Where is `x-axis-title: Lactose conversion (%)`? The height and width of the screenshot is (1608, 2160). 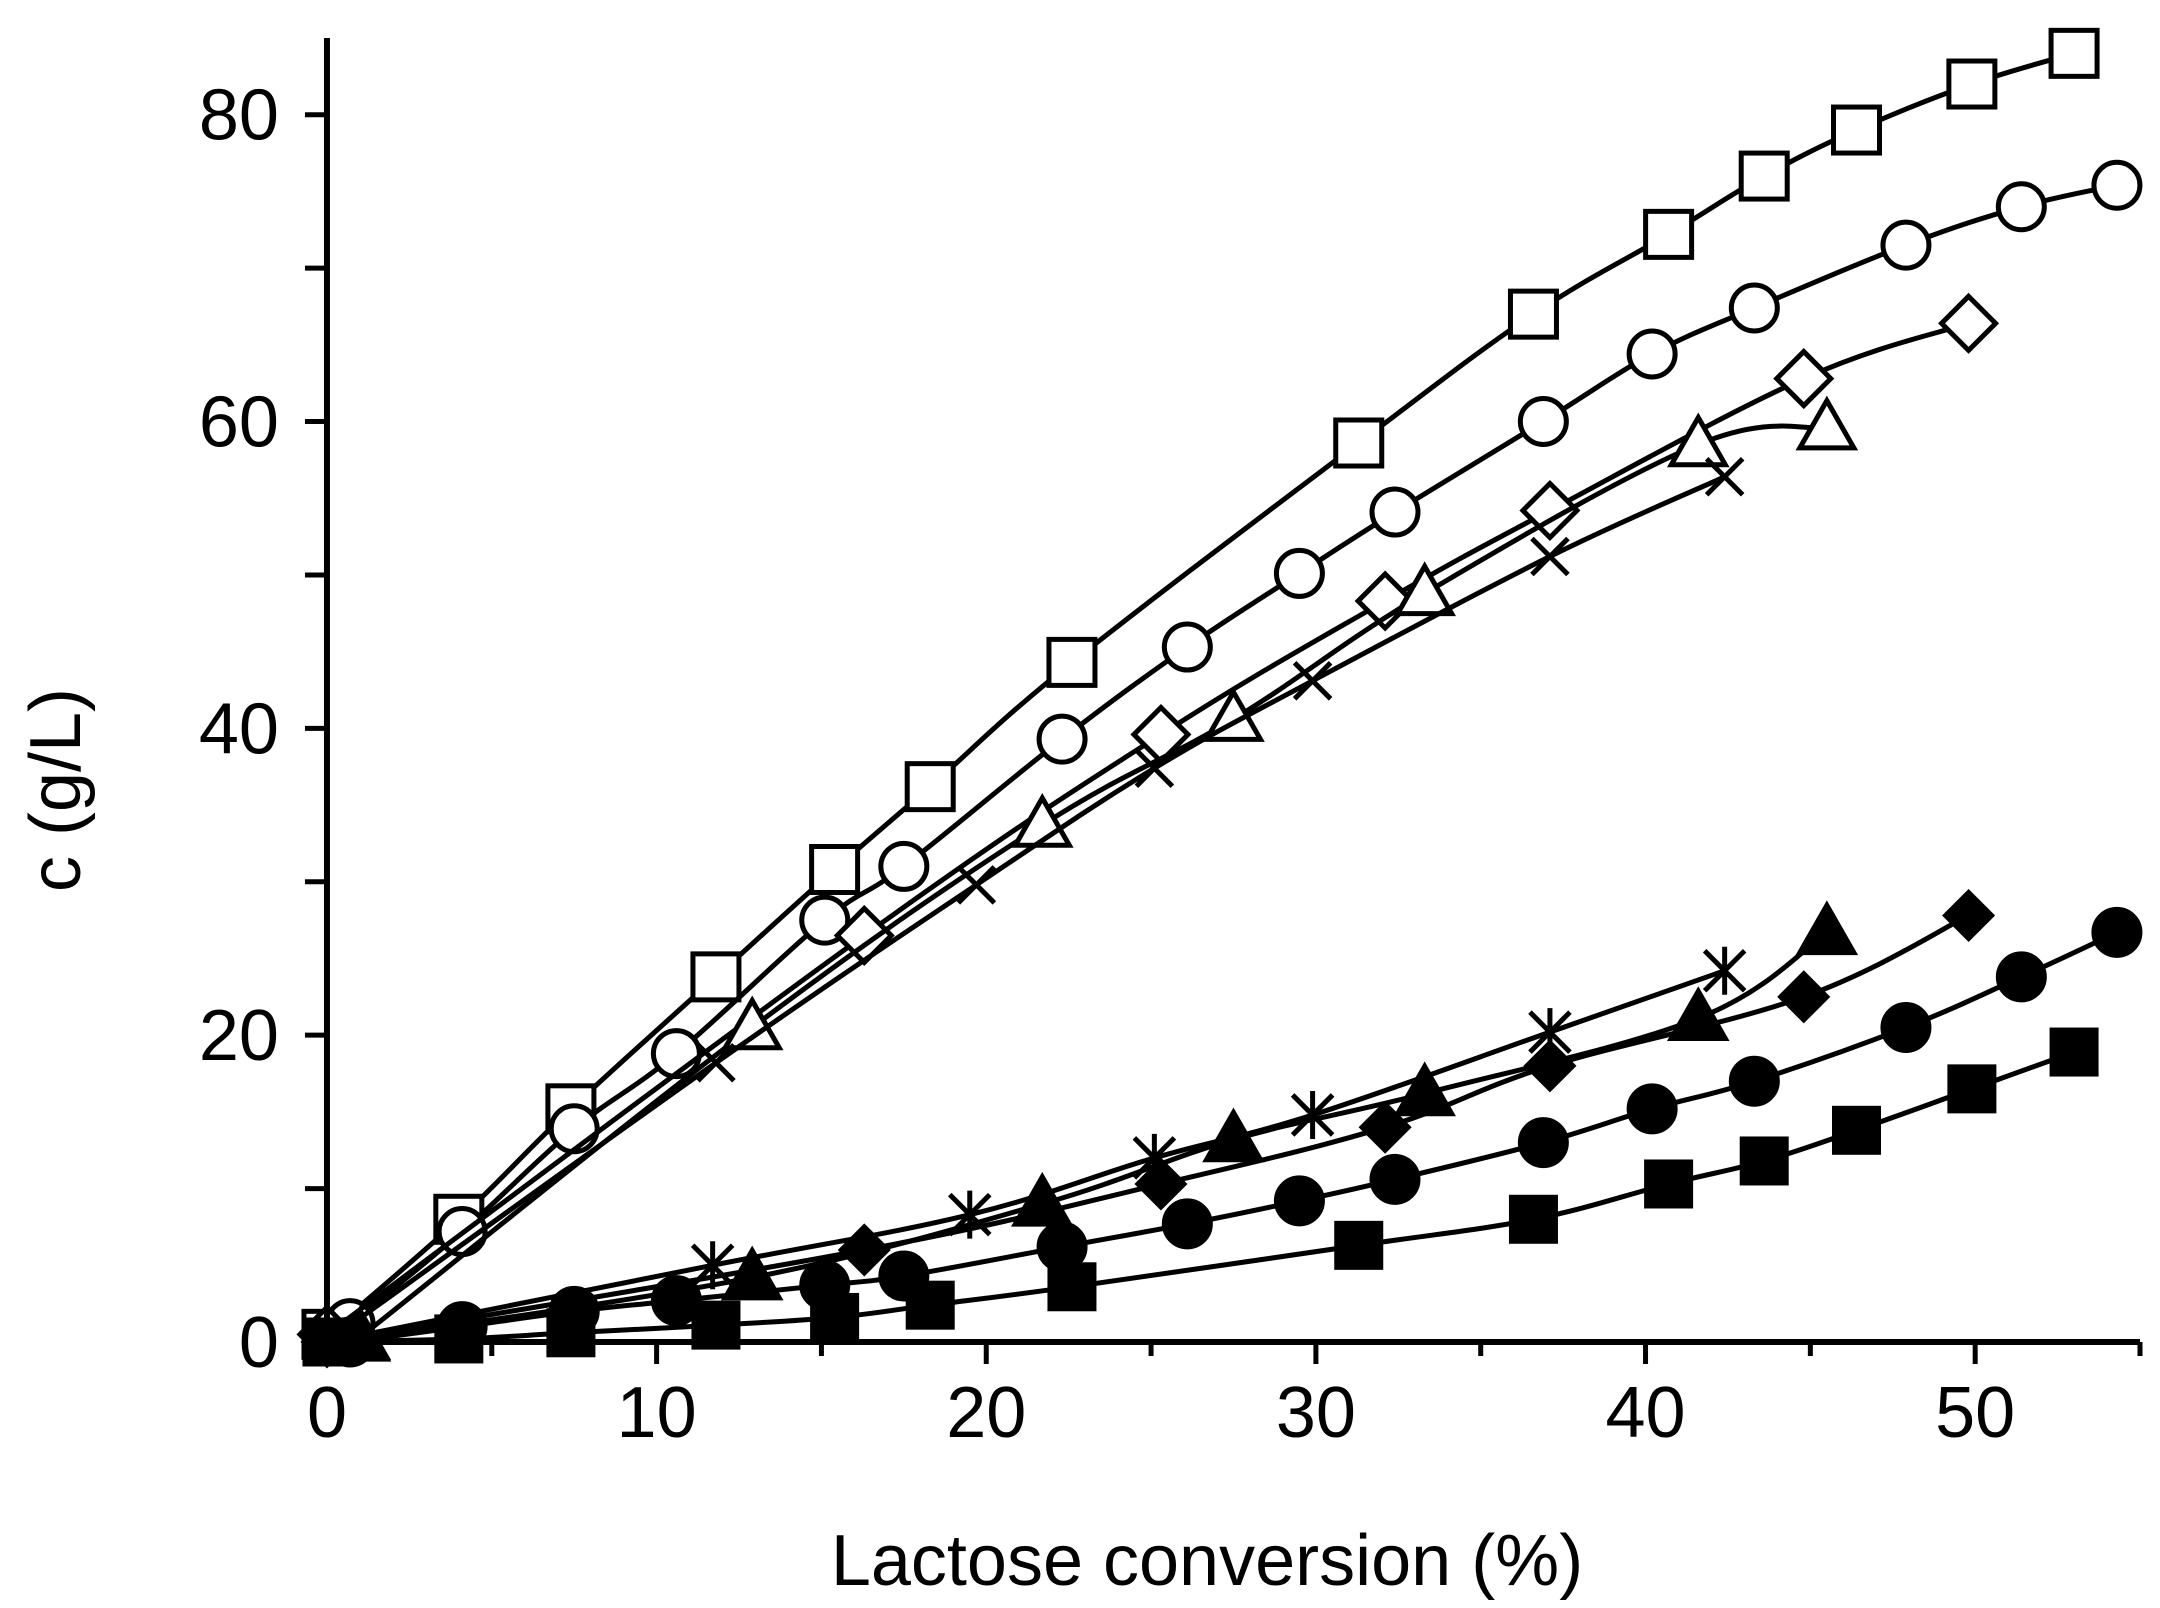
x-axis-title: Lactose conversion (%) is located at coordinates (1207, 1561).